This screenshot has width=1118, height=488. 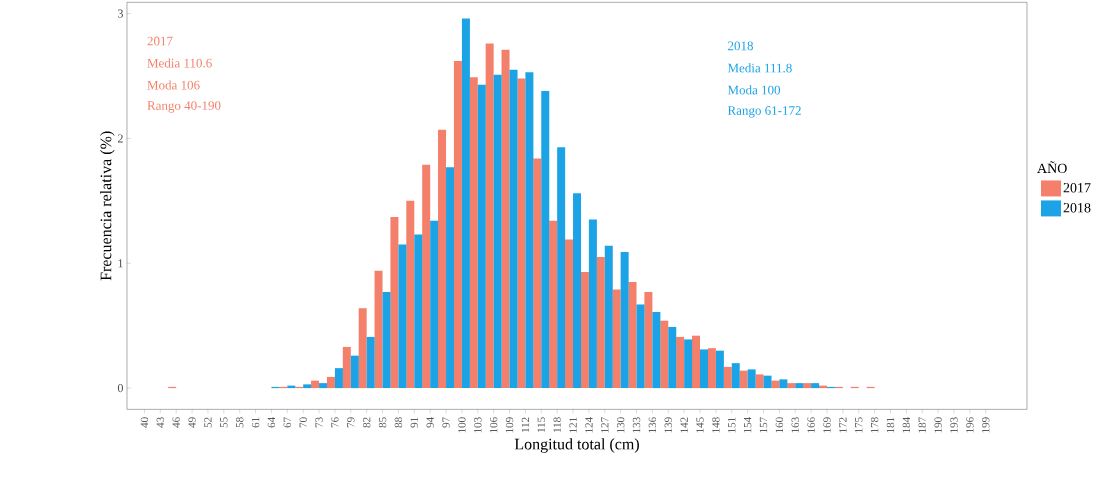 I want to click on x-tick-label: 52, so click(x=208, y=422).